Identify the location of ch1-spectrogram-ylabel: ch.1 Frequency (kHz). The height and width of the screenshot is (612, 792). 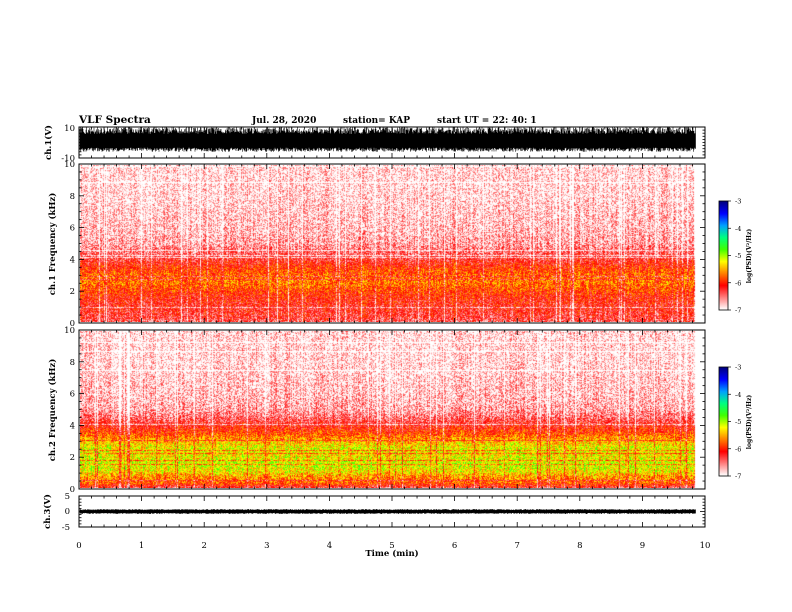
(52, 244).